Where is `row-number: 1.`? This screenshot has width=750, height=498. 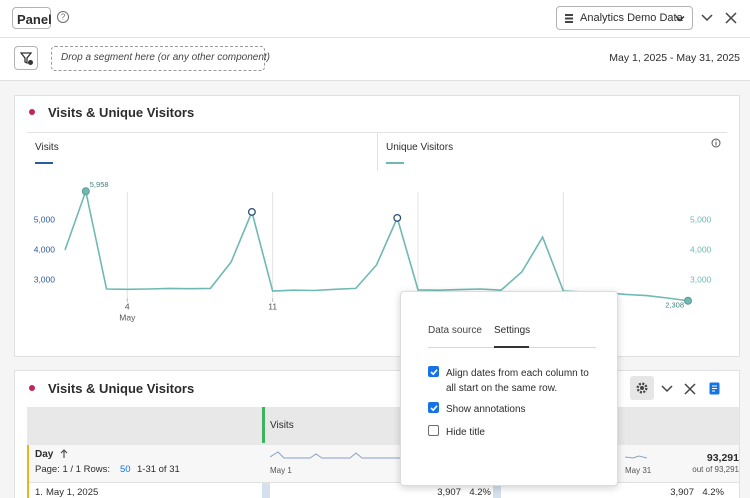 row-number: 1. is located at coordinates (39, 492).